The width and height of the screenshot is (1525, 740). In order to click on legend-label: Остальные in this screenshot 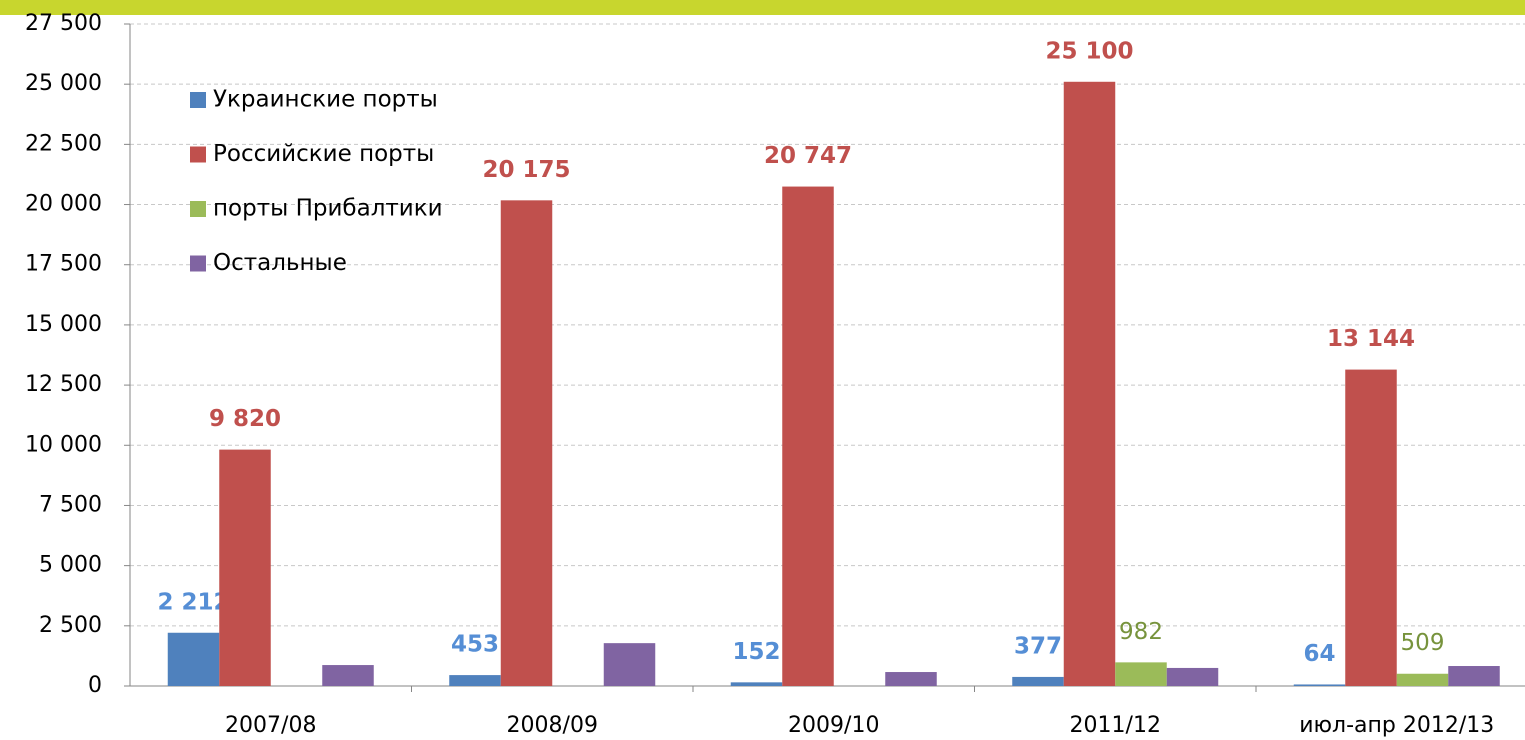, I will do `click(280, 263)`.